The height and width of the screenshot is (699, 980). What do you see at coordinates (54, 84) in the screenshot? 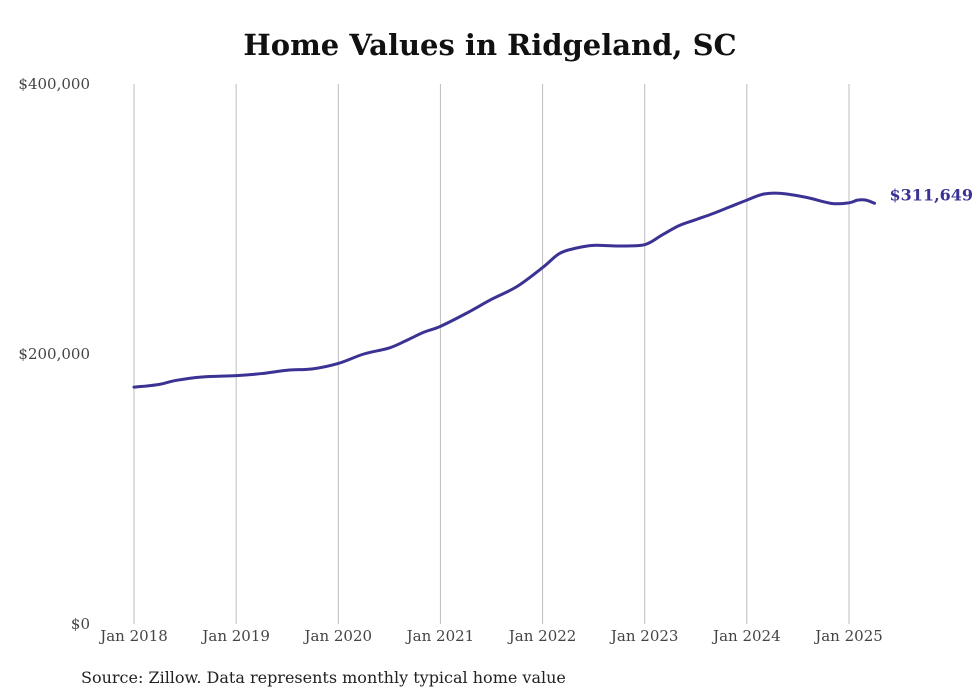
I see `y-tick-label: $400,000` at bounding box center [54, 84].